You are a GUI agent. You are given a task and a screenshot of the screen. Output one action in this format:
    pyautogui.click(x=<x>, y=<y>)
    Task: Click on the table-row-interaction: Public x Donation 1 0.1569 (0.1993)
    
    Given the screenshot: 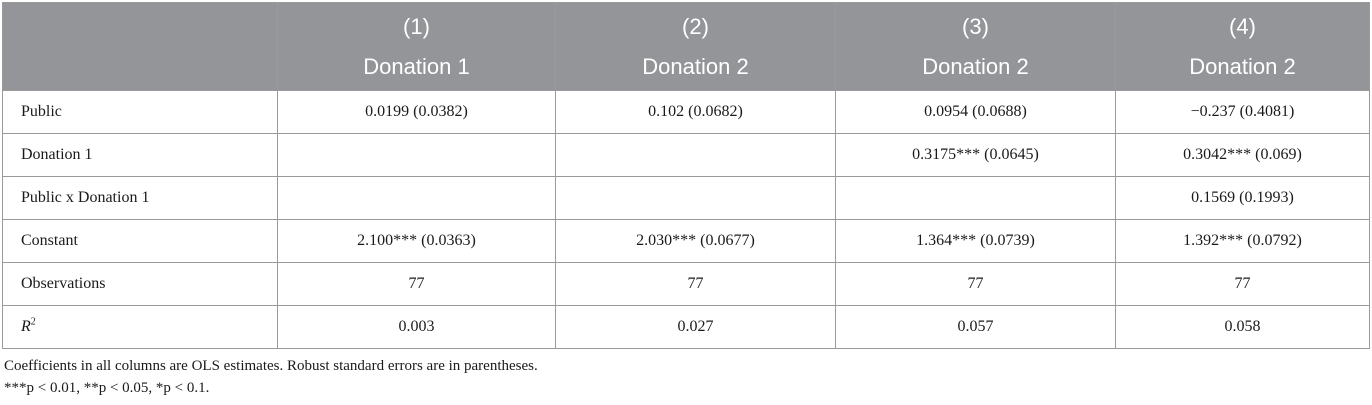 What is the action you would take?
    pyautogui.click(x=686, y=198)
    